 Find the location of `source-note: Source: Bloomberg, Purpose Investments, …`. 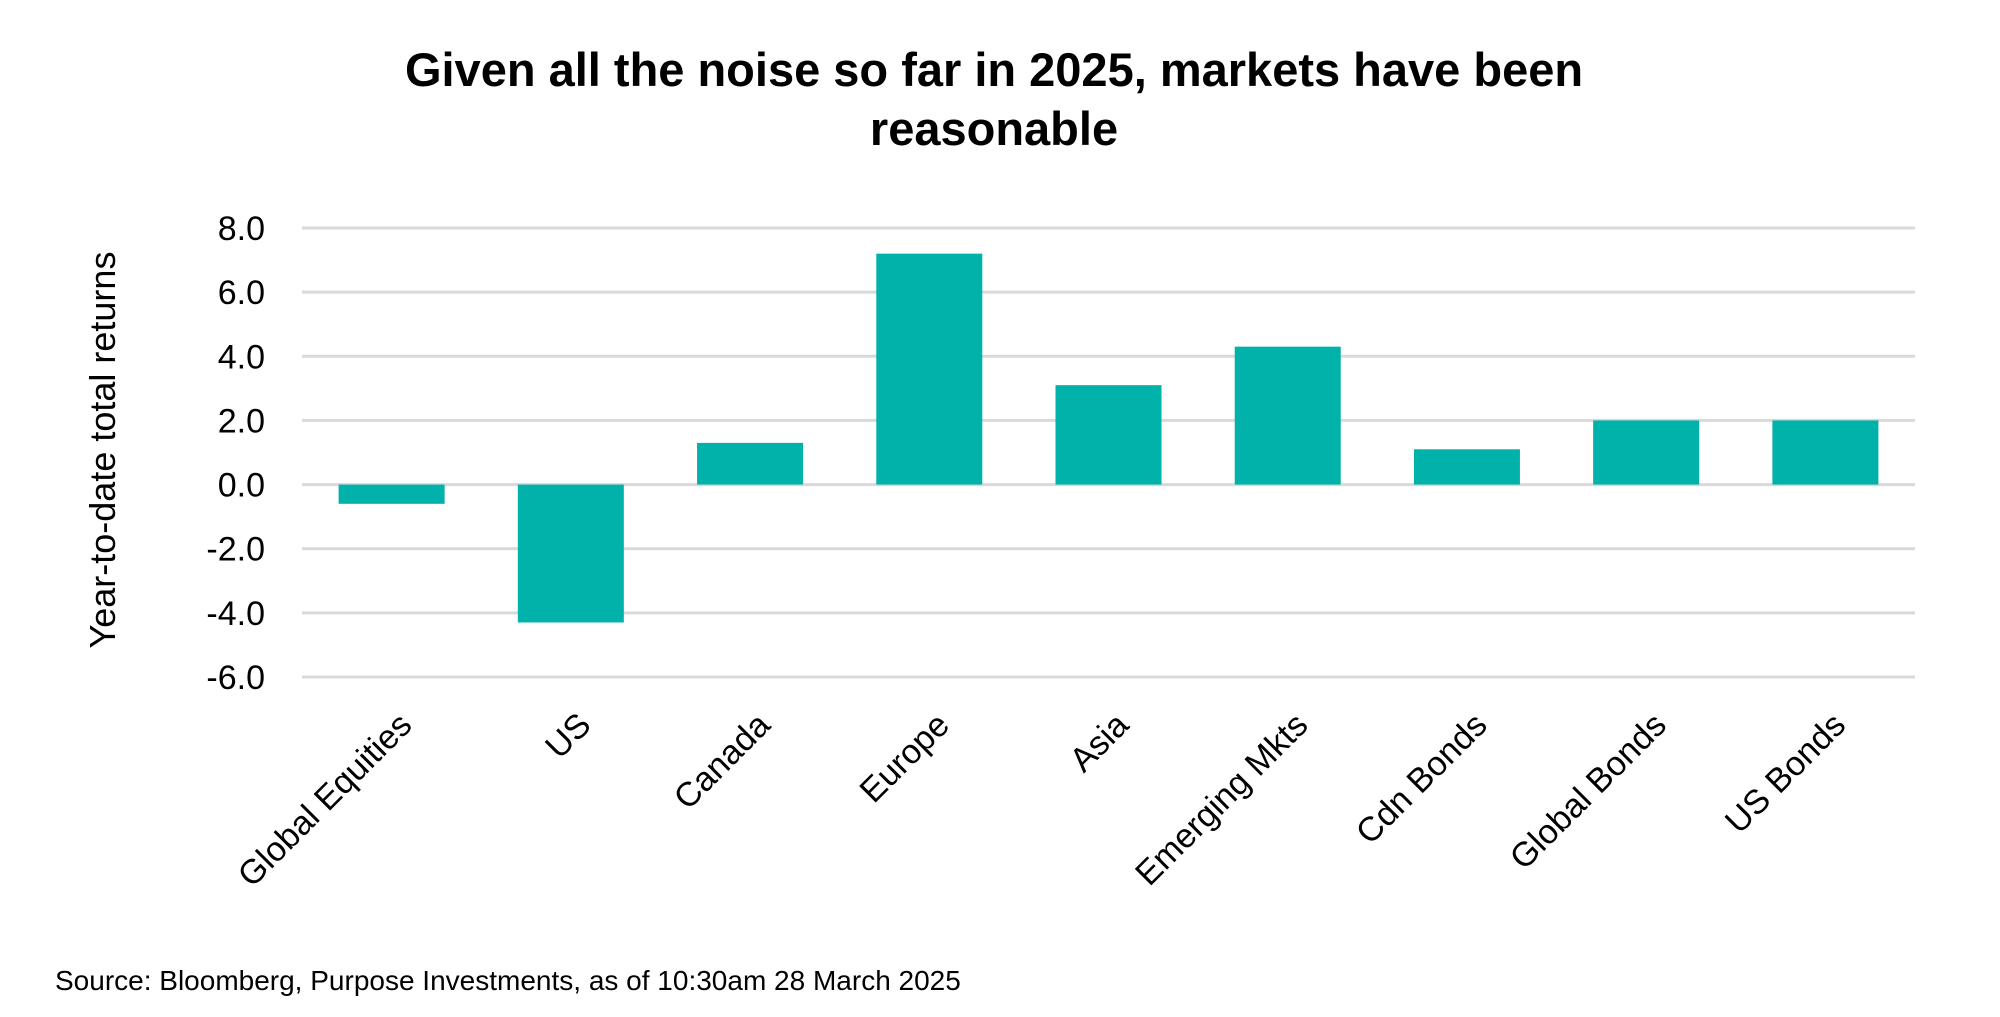

source-note: Source: Bloomberg, Purpose Investments, … is located at coordinates (508, 980).